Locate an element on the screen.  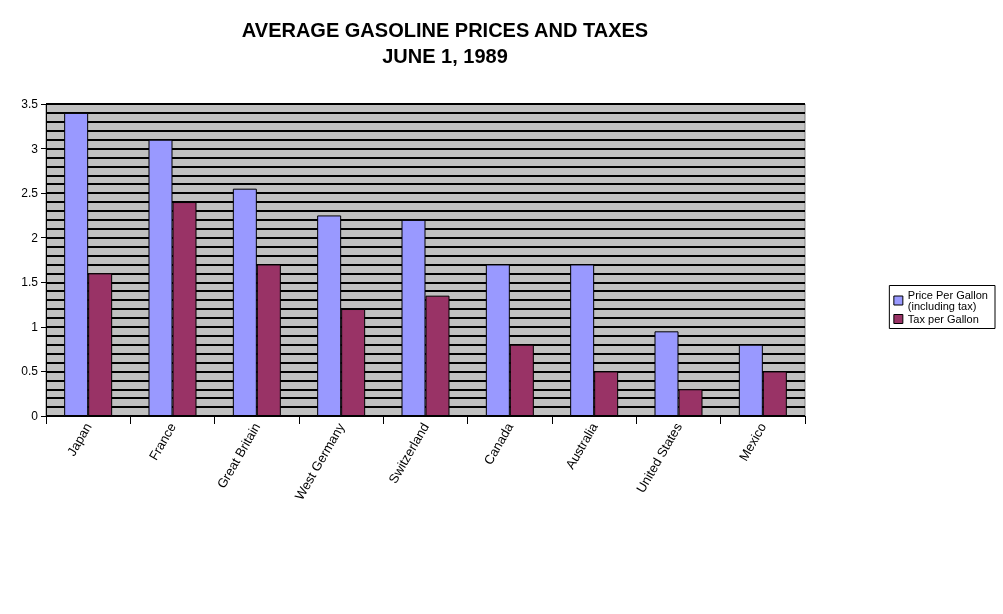
chart-title: AVERAGE GASOLINE PRICES AND TAXES is located at coordinates (445, 30).